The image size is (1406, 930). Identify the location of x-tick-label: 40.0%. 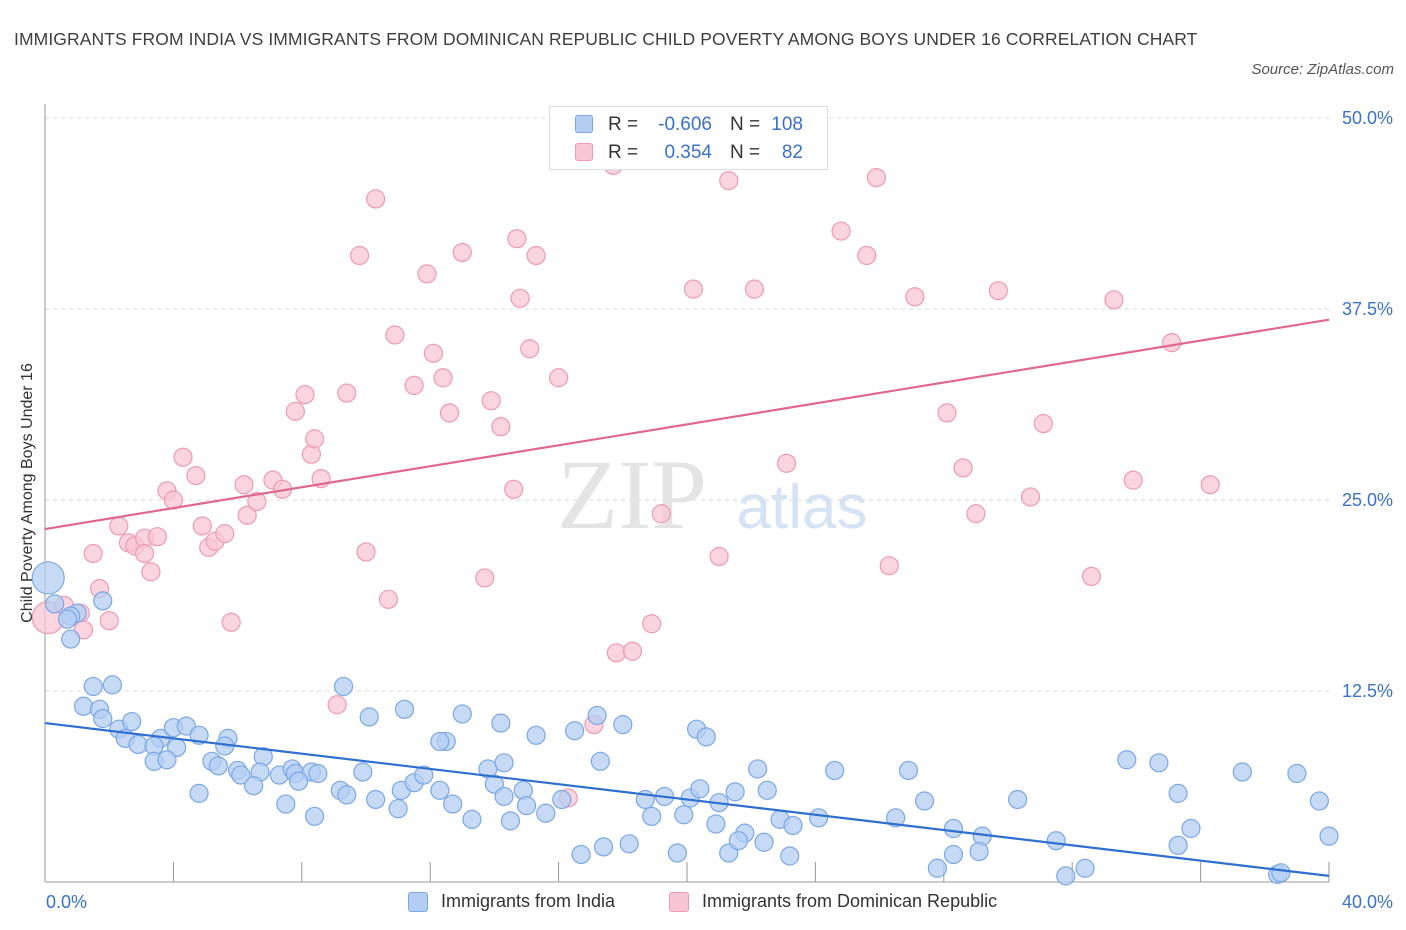
(1367, 902).